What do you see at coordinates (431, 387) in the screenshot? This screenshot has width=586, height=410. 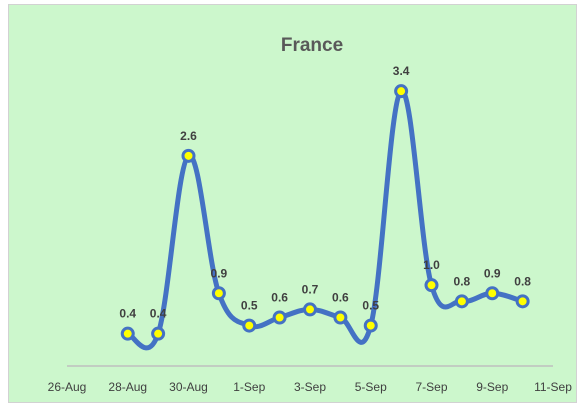 I see `x-tick-label: 7-Sep` at bounding box center [431, 387].